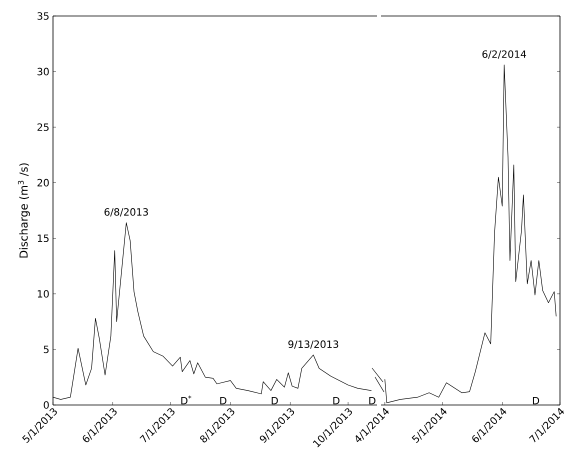  Describe the element at coordinates (126, 212) in the screenshot. I see `annotation: 6/8/2013` at that location.